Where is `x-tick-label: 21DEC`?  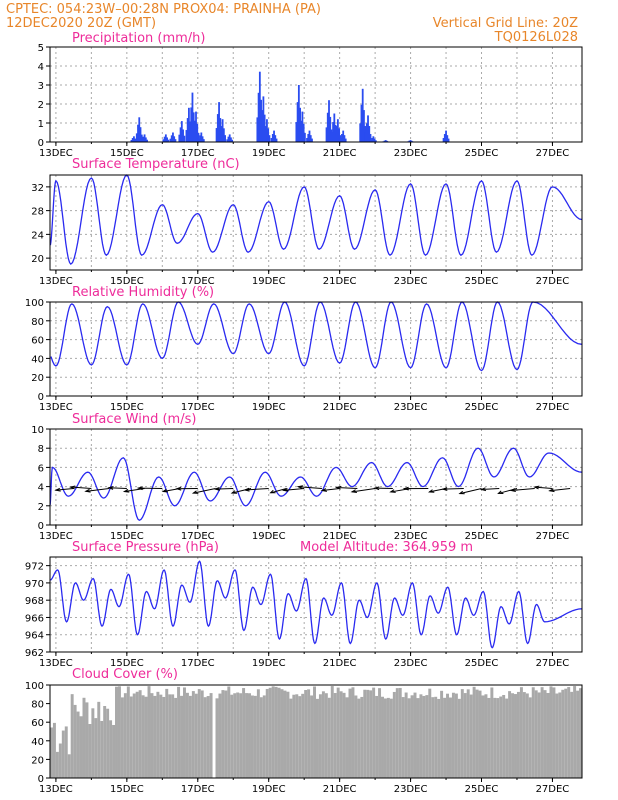
x-tick-label: 21DEC is located at coordinates (340, 536).